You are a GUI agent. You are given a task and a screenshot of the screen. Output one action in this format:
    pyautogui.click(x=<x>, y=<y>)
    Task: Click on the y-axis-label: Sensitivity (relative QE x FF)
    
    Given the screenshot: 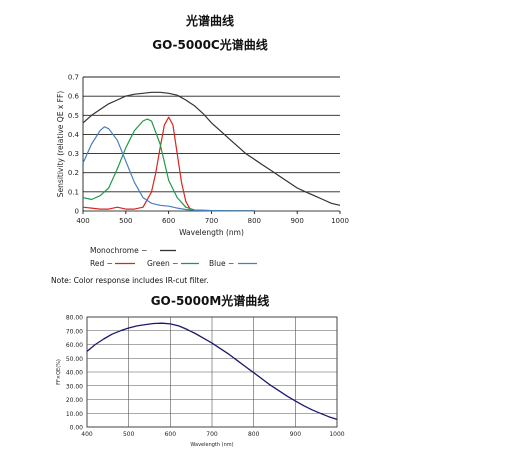 What is the action you would take?
    pyautogui.click(x=60, y=144)
    